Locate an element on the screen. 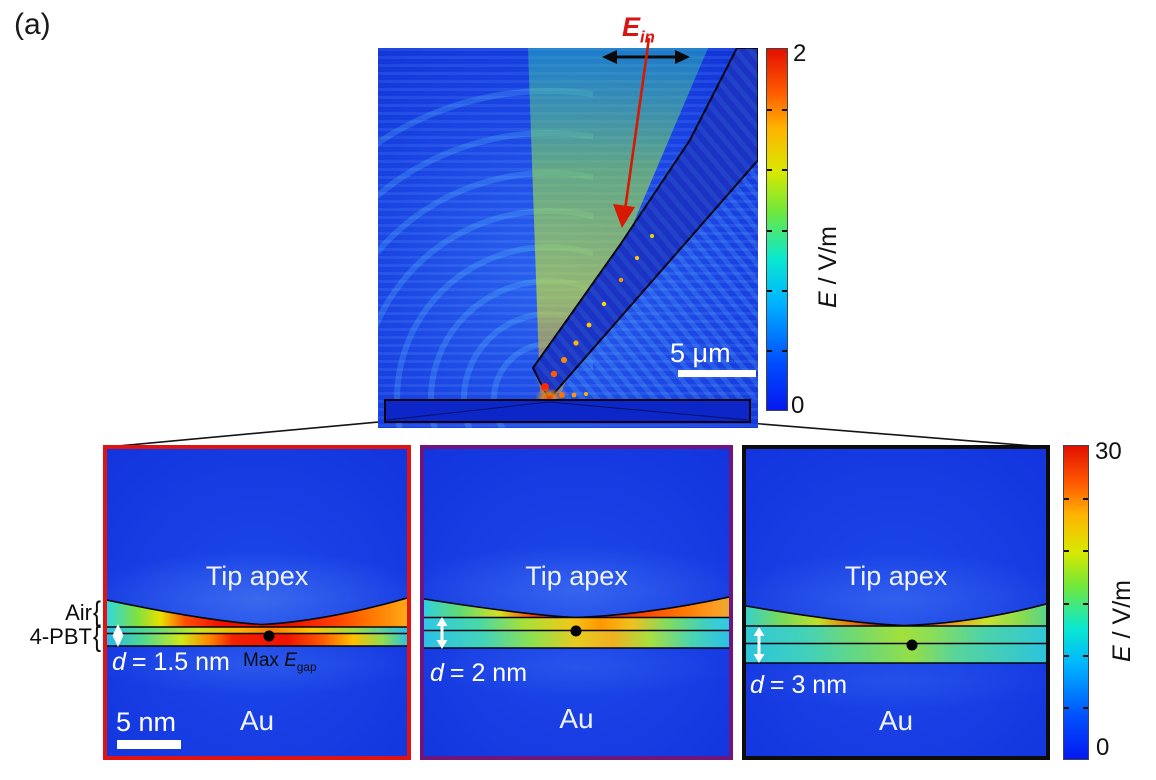 The width and height of the screenshot is (1156, 780). bottom-colorbar-max: 30 is located at coordinates (1108, 451).